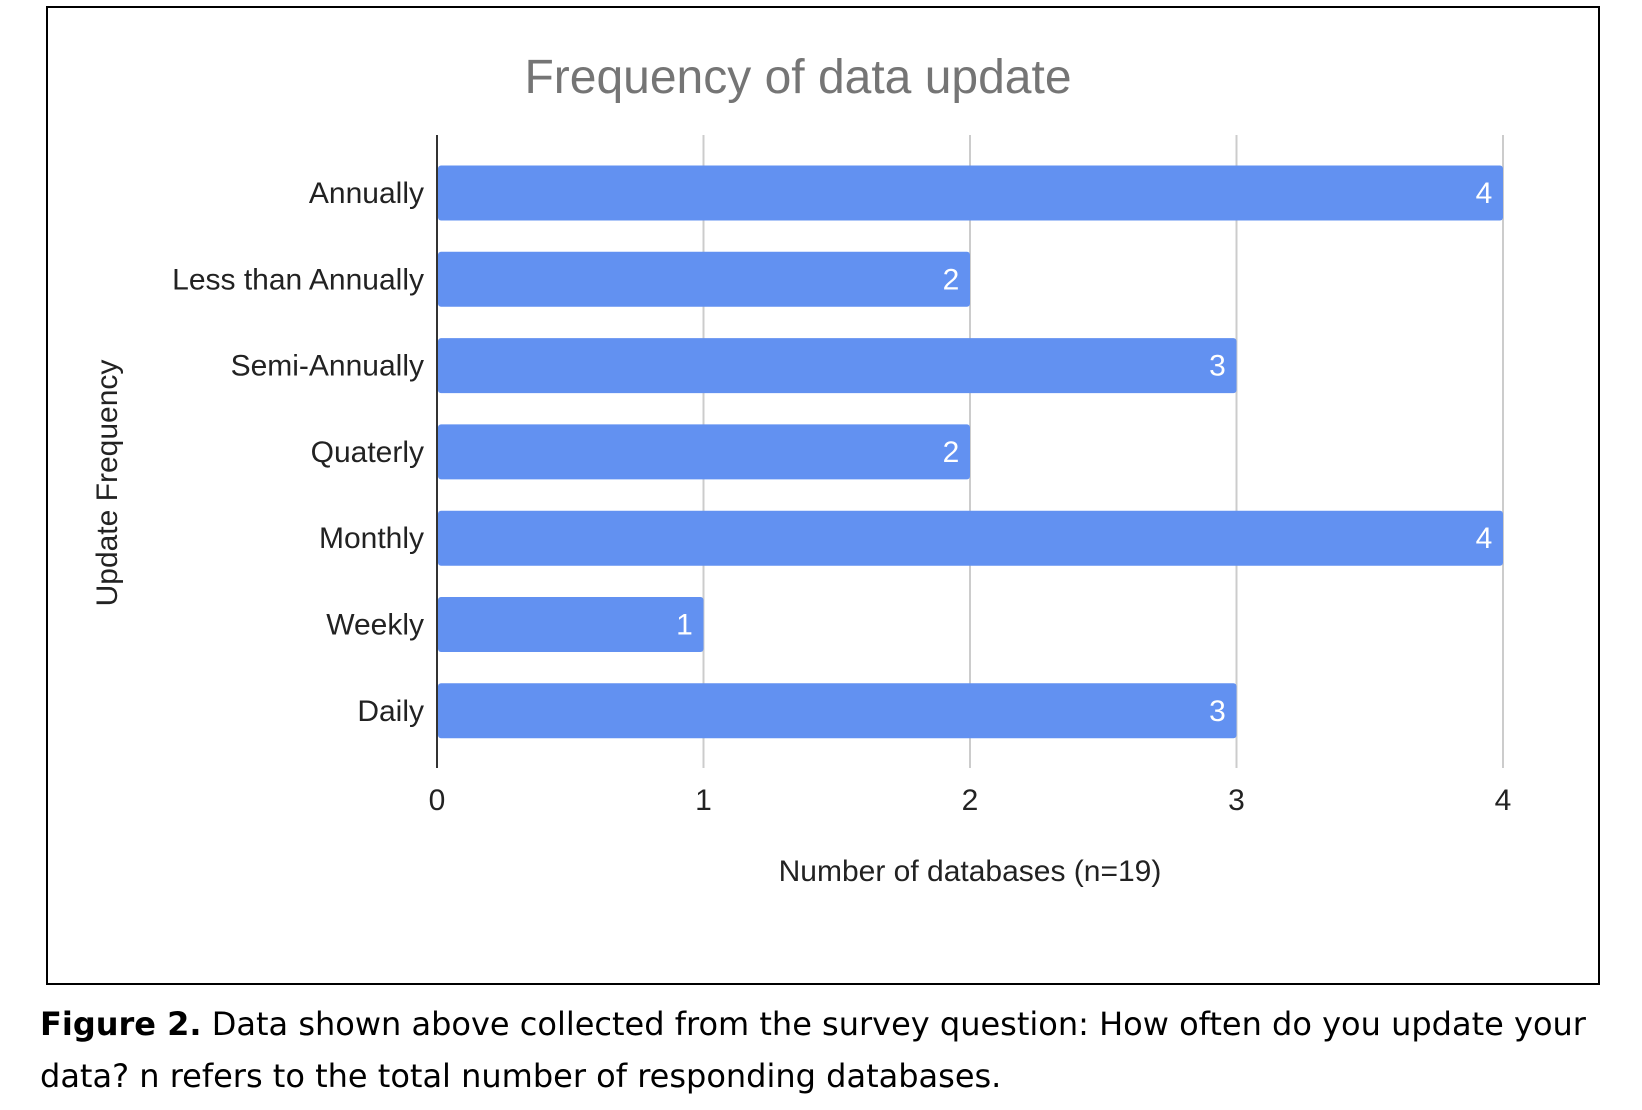 The image size is (1642, 1110). What do you see at coordinates (366, 193) in the screenshot?
I see `category-label: Annually` at bounding box center [366, 193].